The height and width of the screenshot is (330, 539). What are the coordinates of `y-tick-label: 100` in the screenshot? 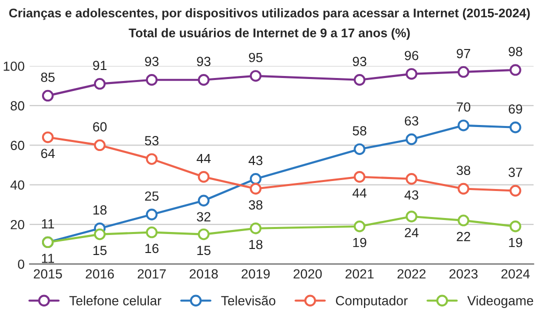 It's located at (14, 66).